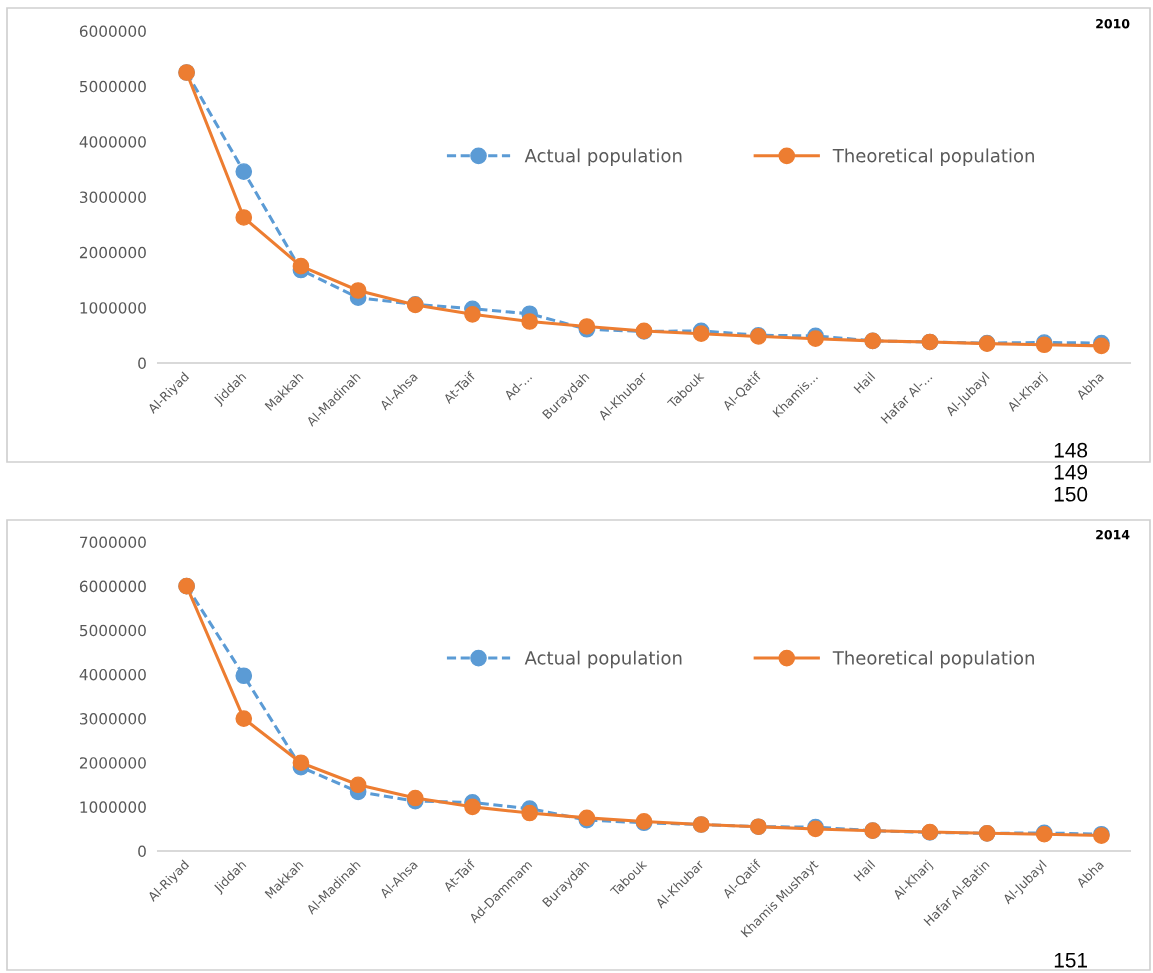  Describe the element at coordinates (1071, 494) in the screenshot. I see `text: 150` at that location.